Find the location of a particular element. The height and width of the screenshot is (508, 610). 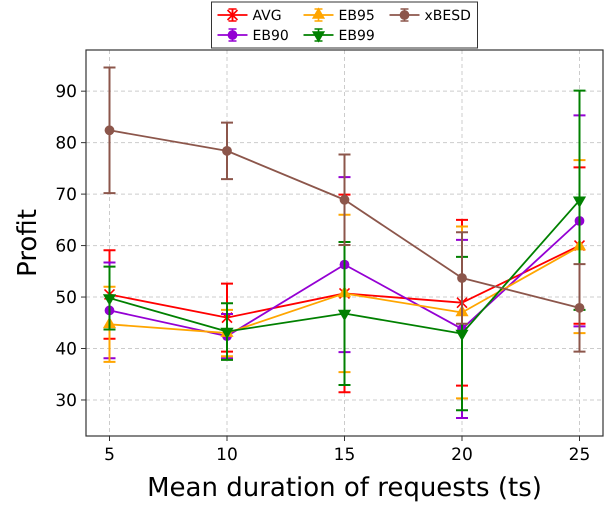

y-tick-label: 30 is located at coordinates (66, 400).